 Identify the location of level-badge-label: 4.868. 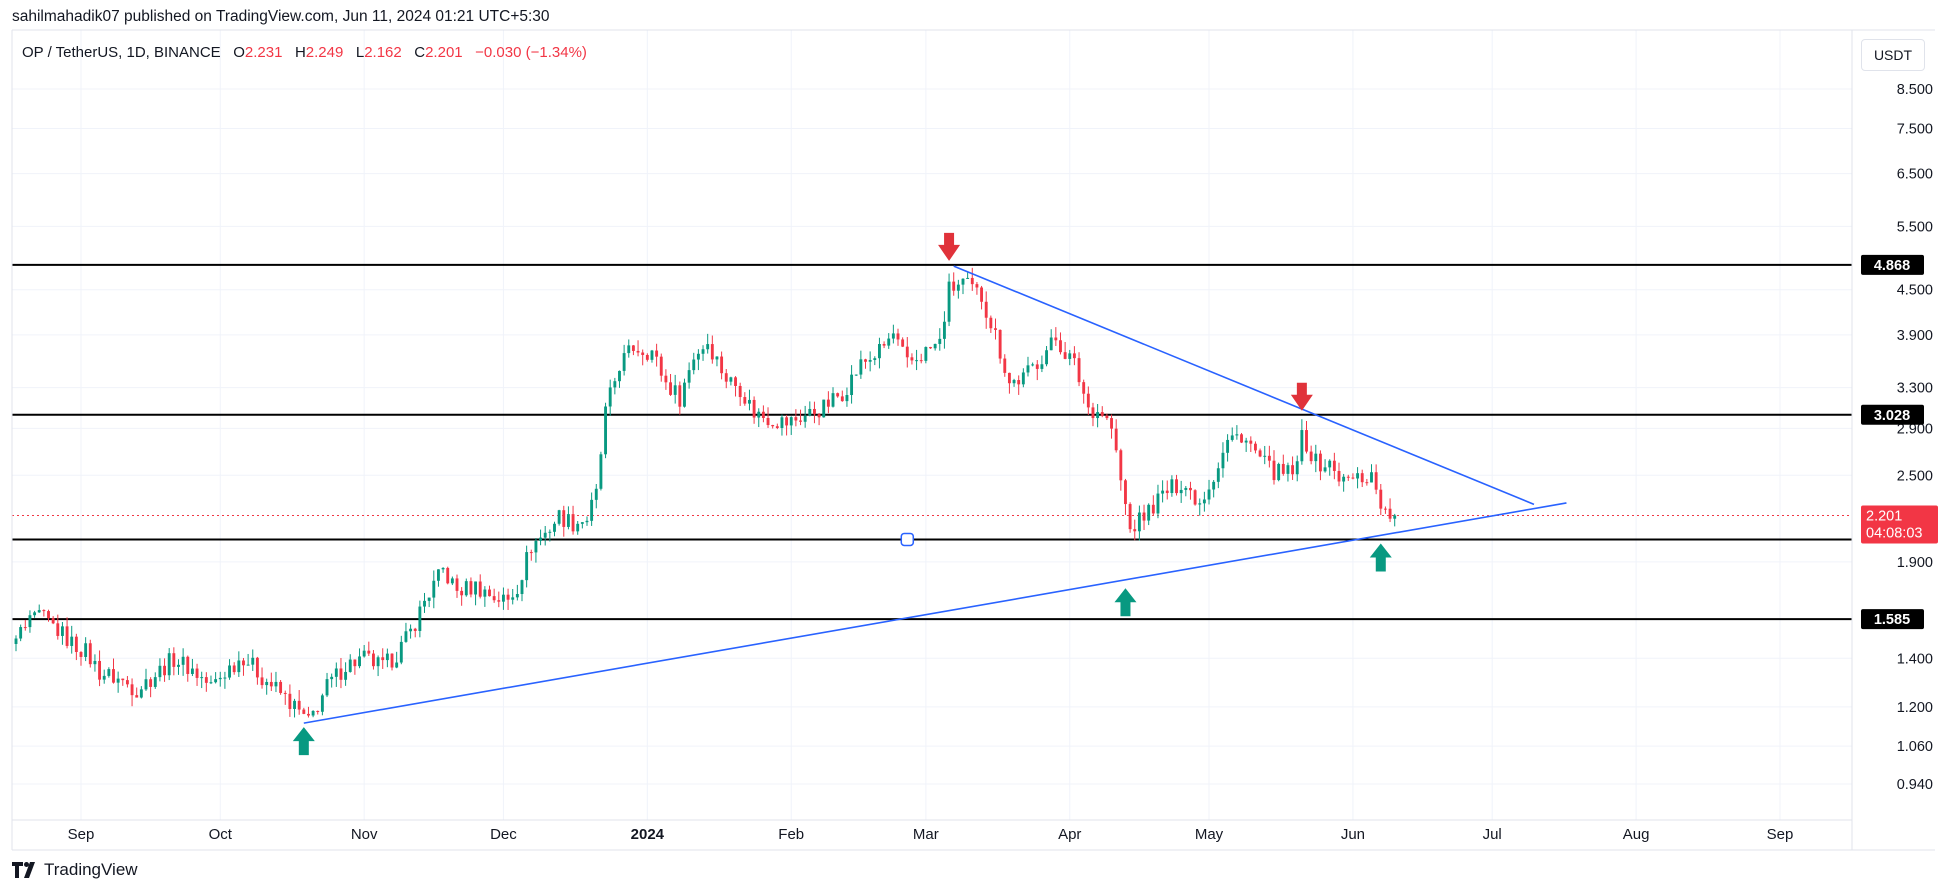
(1892, 266).